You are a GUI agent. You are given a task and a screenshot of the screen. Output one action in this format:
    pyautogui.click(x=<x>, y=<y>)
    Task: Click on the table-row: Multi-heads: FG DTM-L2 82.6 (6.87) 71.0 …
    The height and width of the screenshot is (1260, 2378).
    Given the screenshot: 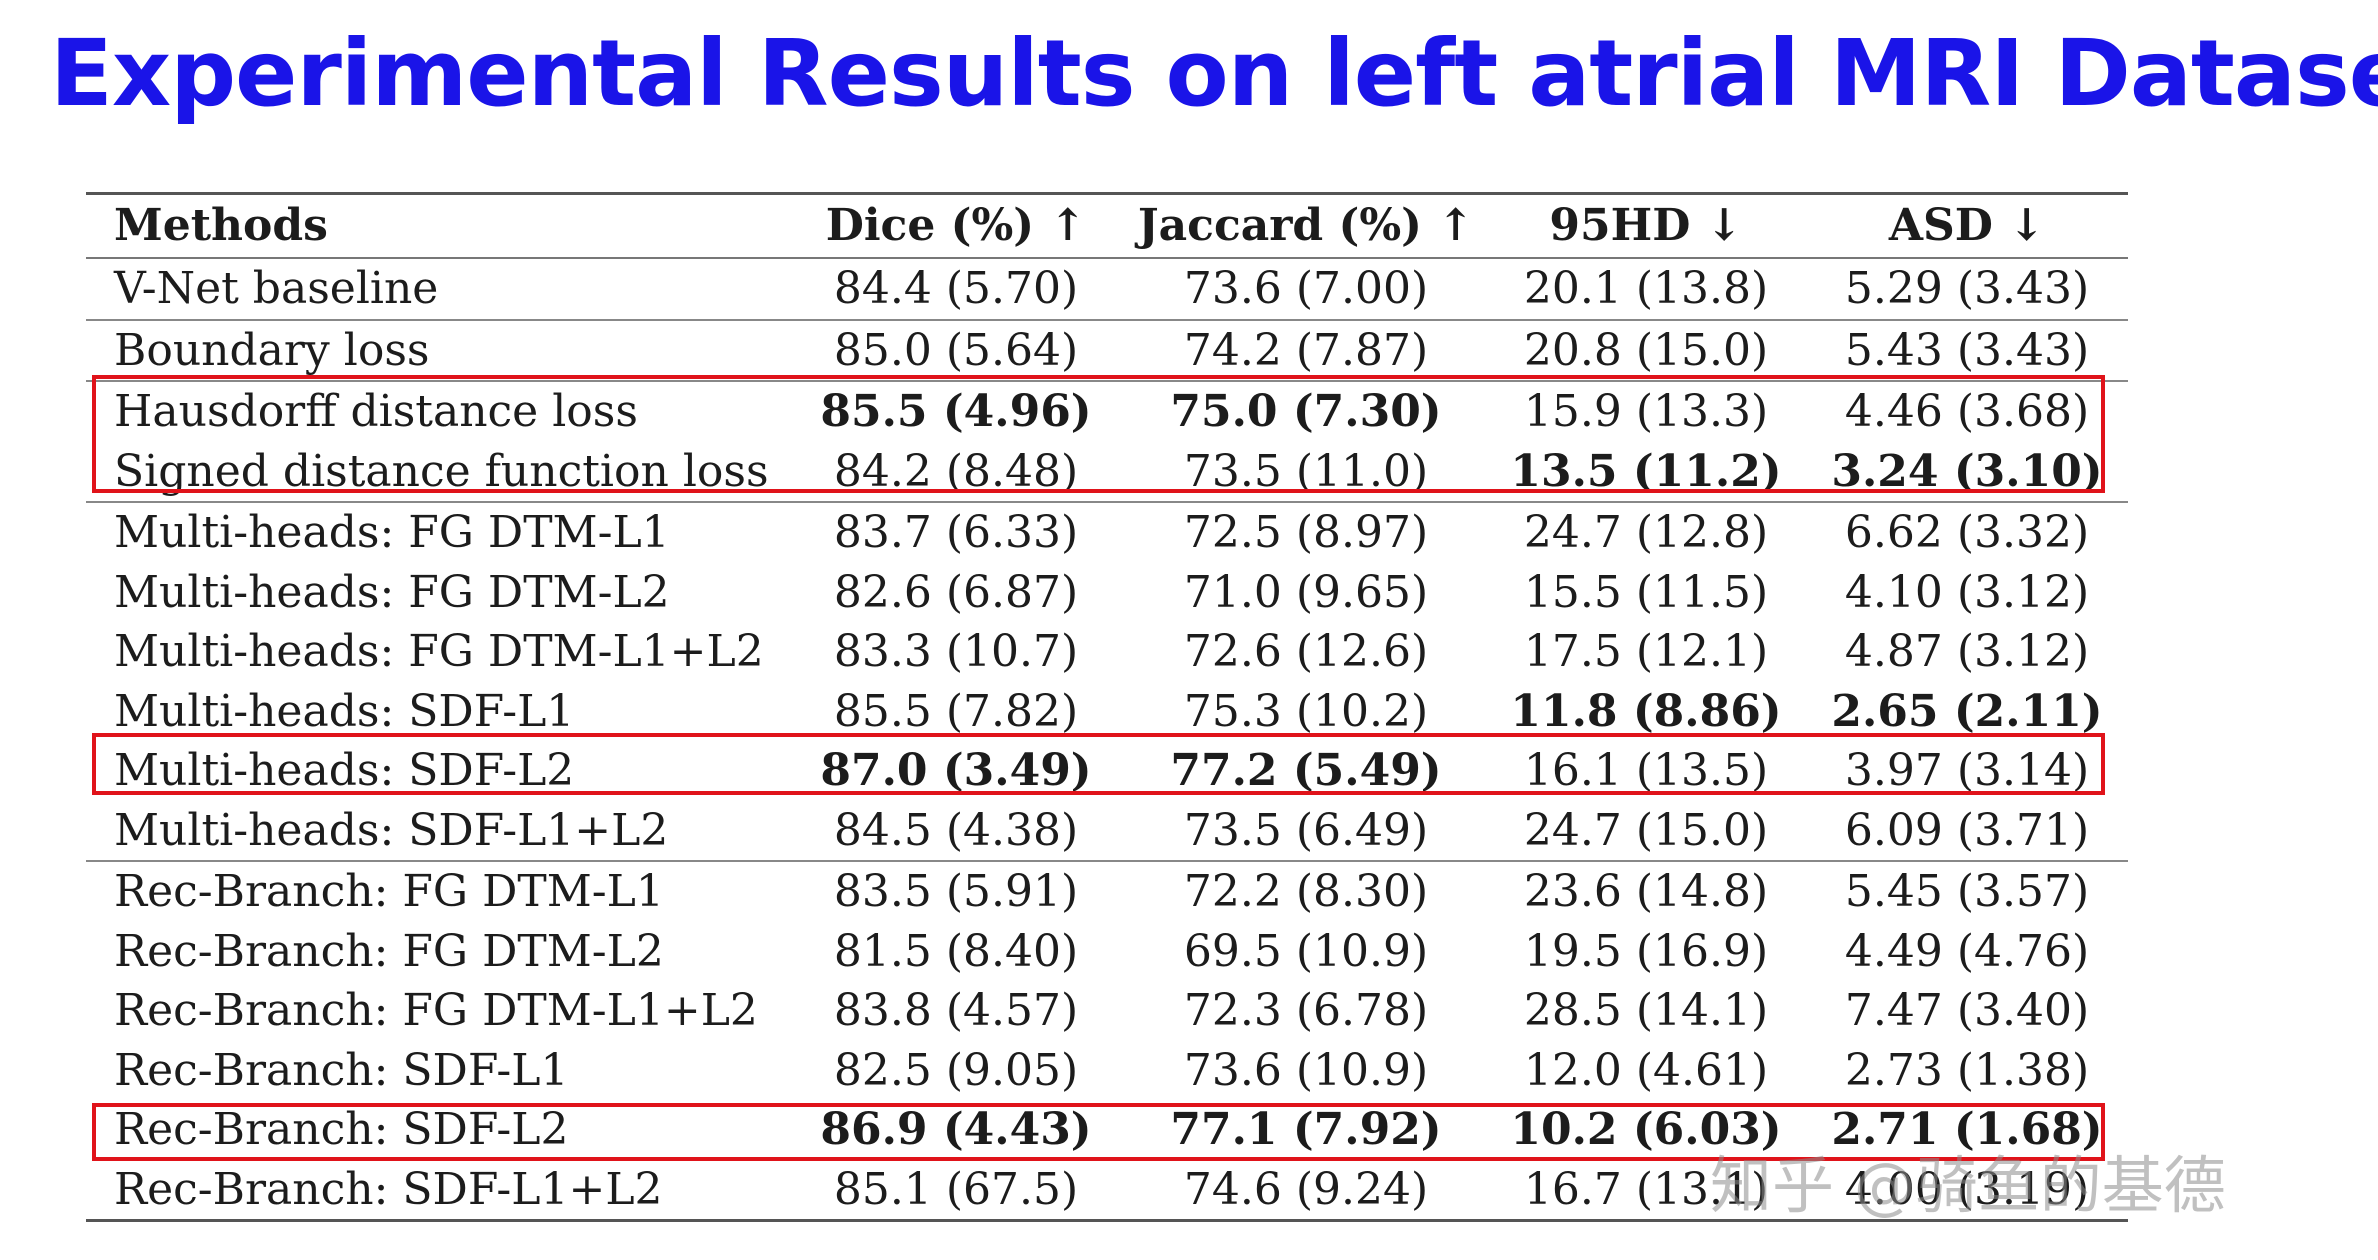 What is the action you would take?
    pyautogui.click(x=1107, y=593)
    